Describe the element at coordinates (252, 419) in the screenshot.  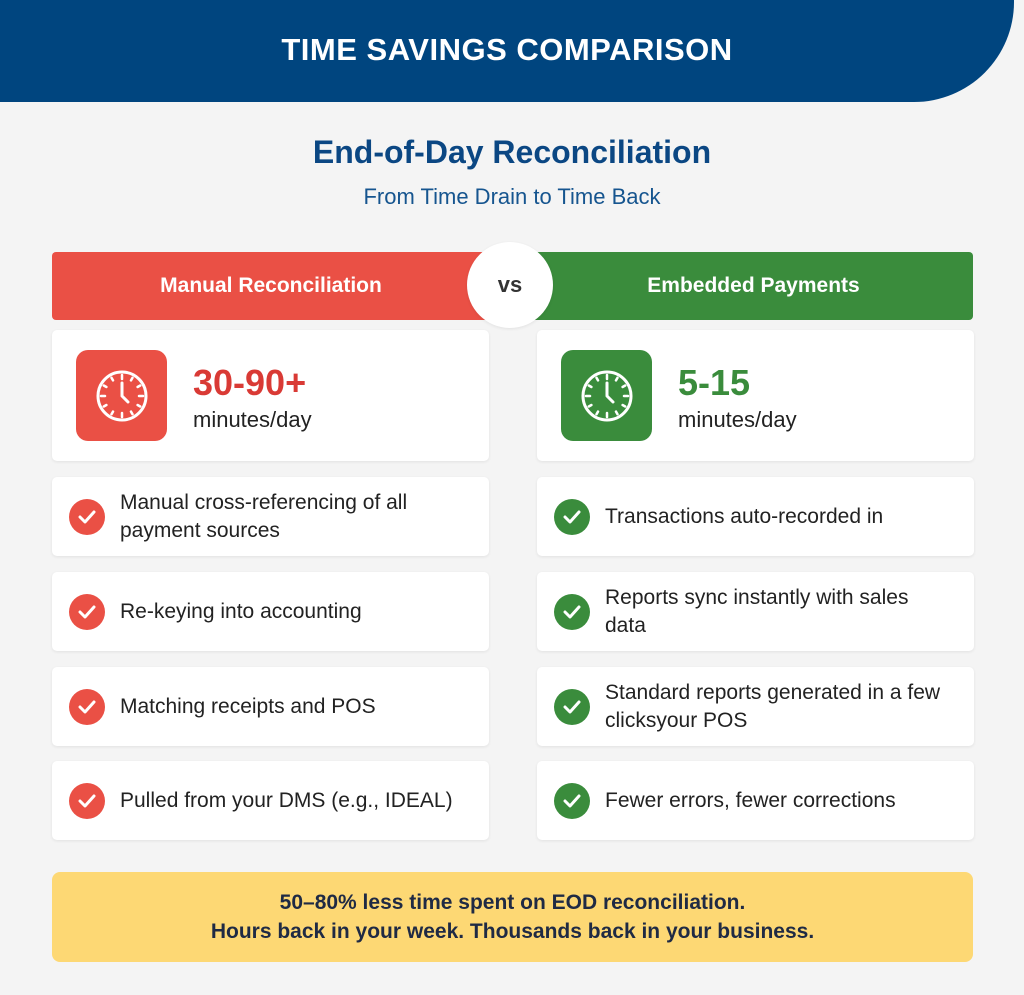
I see `manual-time-unit: minutes/day` at that location.